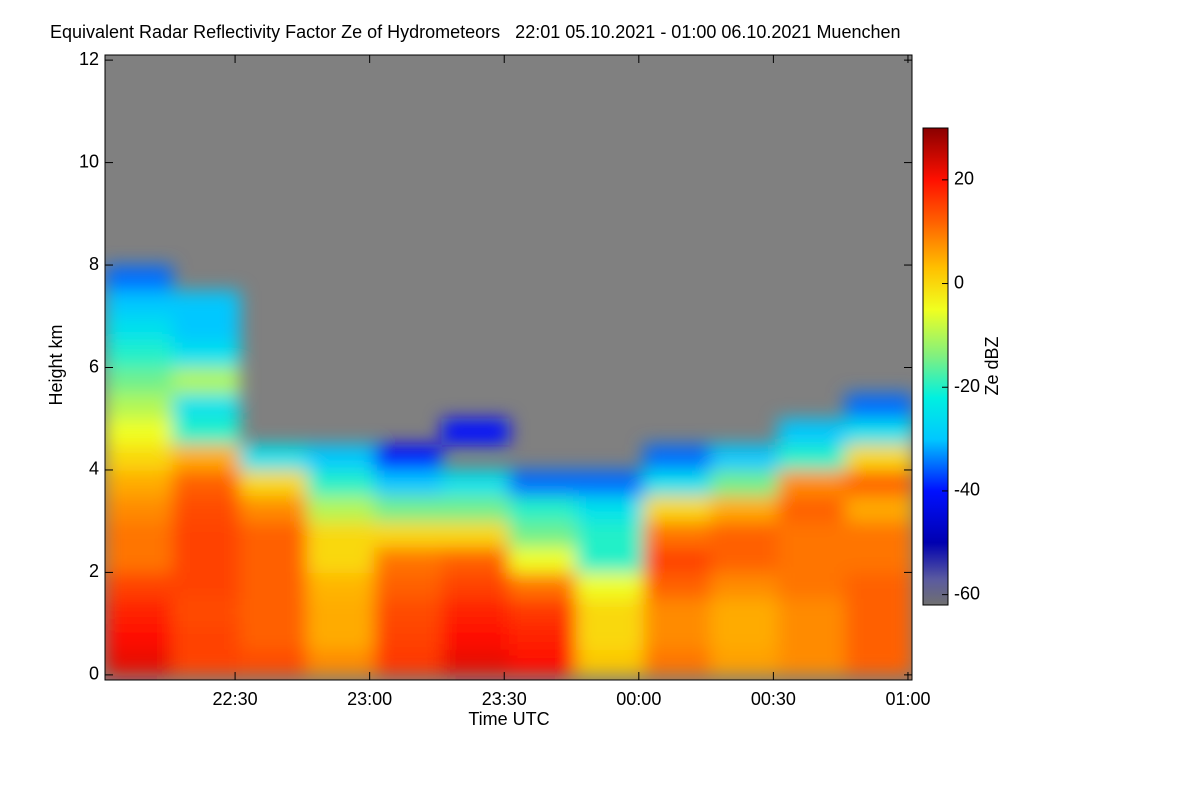 The height and width of the screenshot is (800, 1200). I want to click on colorbar, so click(935, 366).